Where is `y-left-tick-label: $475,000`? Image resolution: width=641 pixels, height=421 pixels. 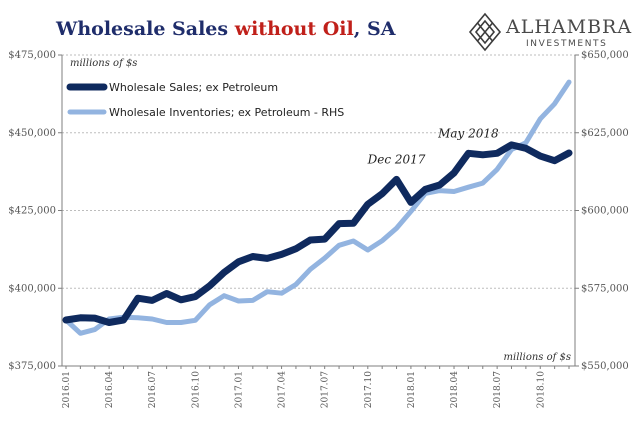
y-left-tick-label: $475,000 is located at coordinates (32, 55).